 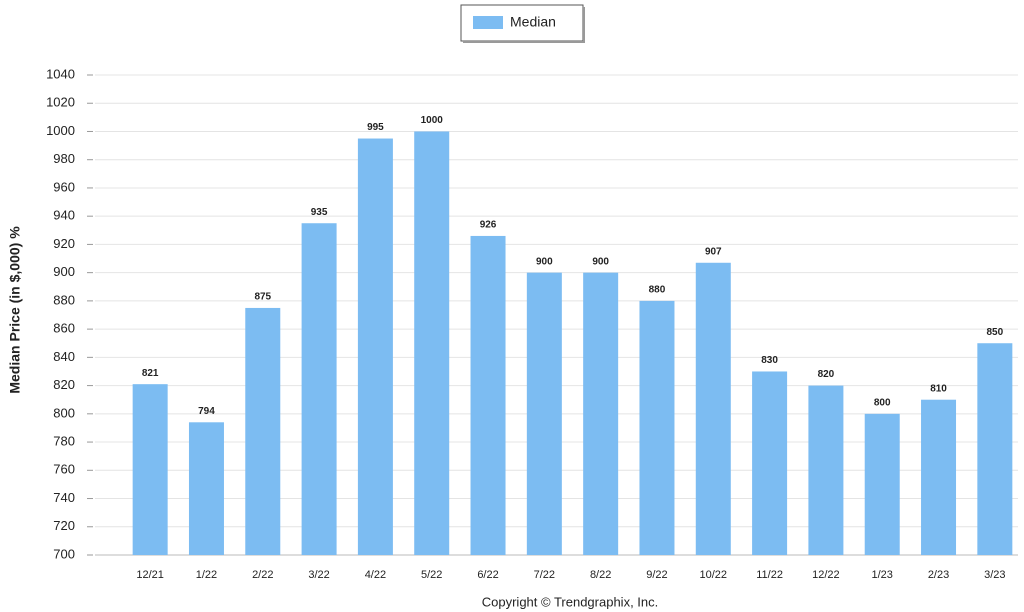 I want to click on x-tick-label: 1/22, so click(x=206, y=575).